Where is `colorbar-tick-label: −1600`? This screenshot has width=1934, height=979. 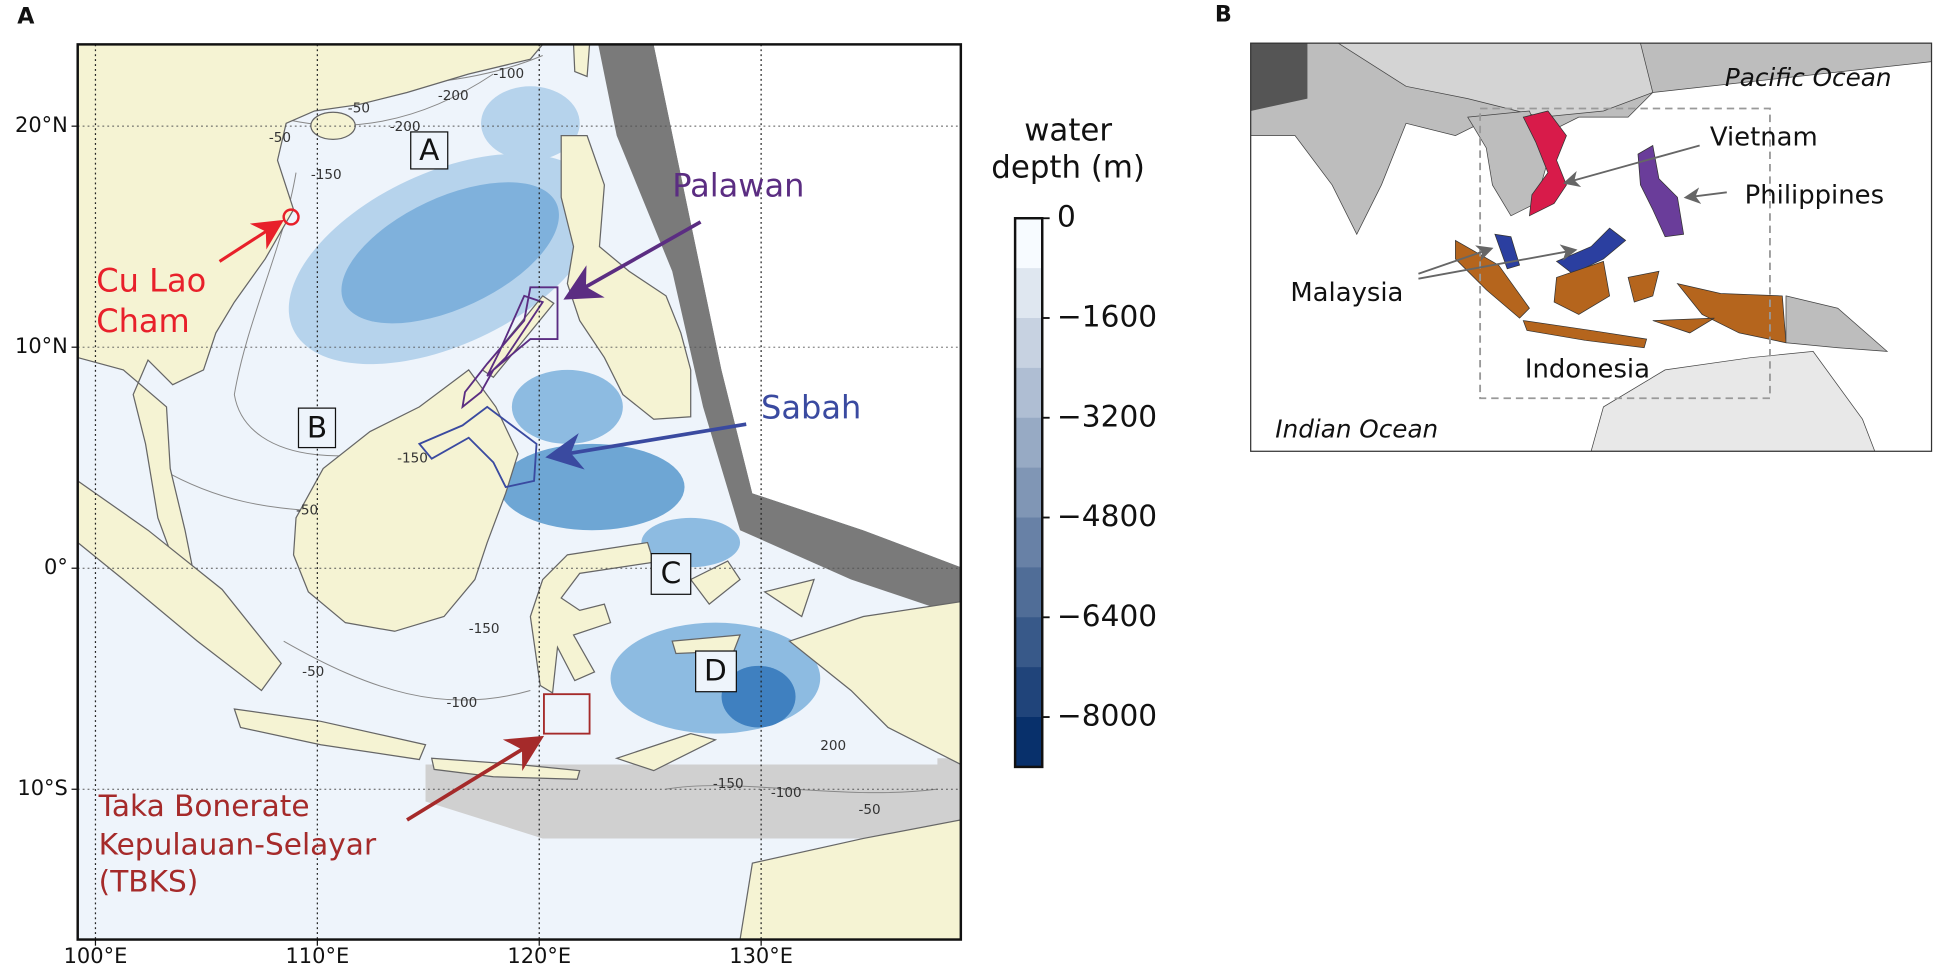 colorbar-tick-label: −1600 is located at coordinates (1107, 317).